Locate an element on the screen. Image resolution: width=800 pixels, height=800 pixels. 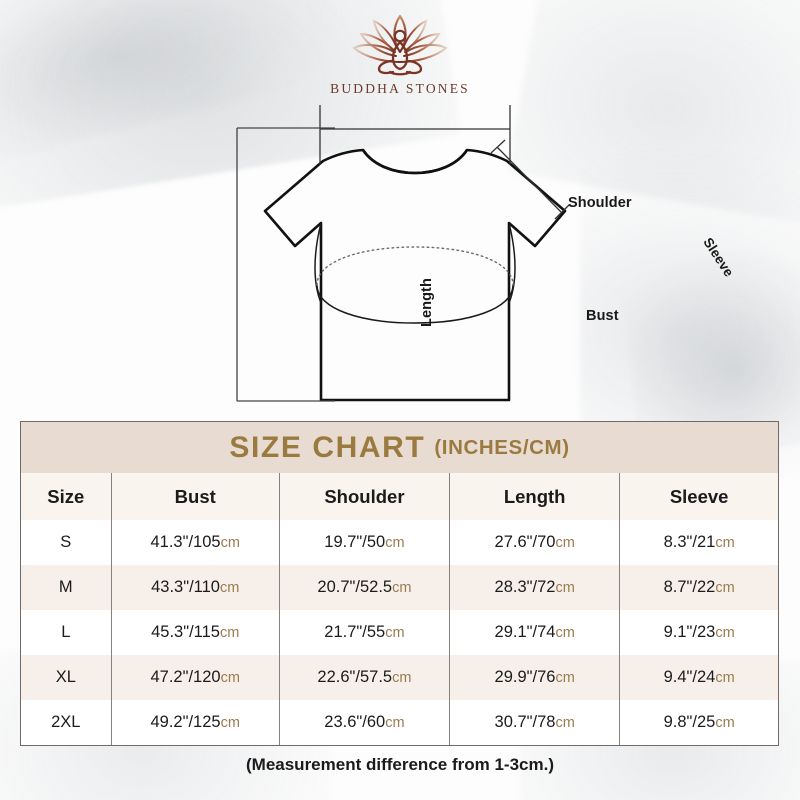
size-chart-title-units: (INCHES/CM) is located at coordinates (502, 447).